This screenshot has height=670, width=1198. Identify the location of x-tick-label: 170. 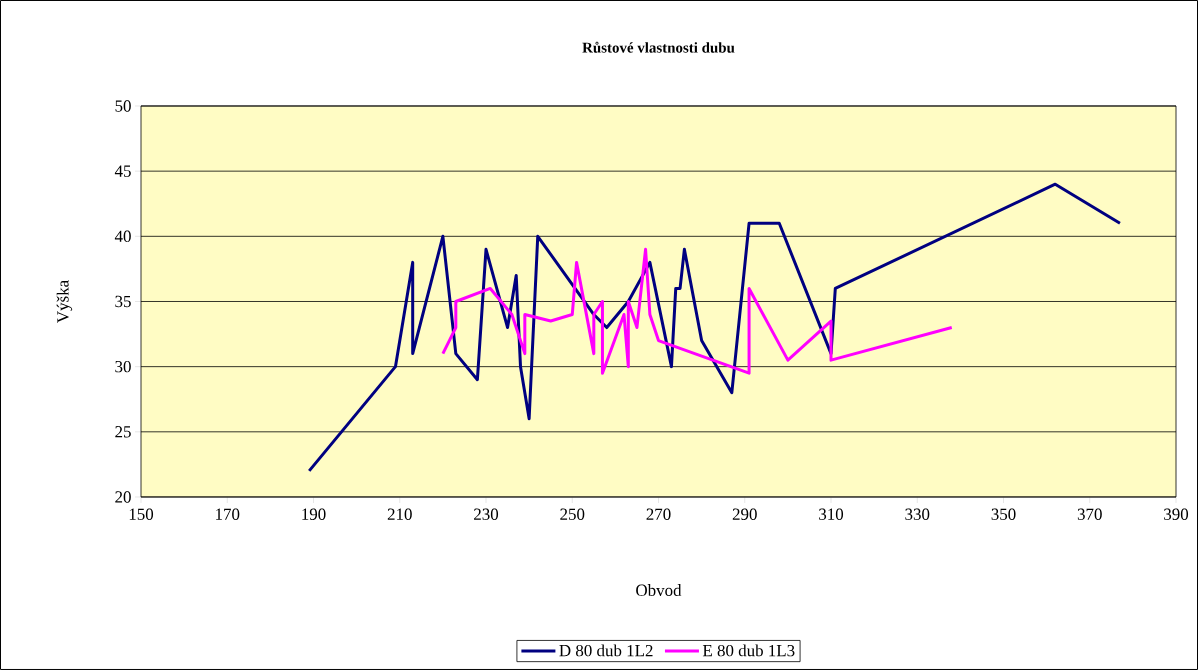
(228, 514).